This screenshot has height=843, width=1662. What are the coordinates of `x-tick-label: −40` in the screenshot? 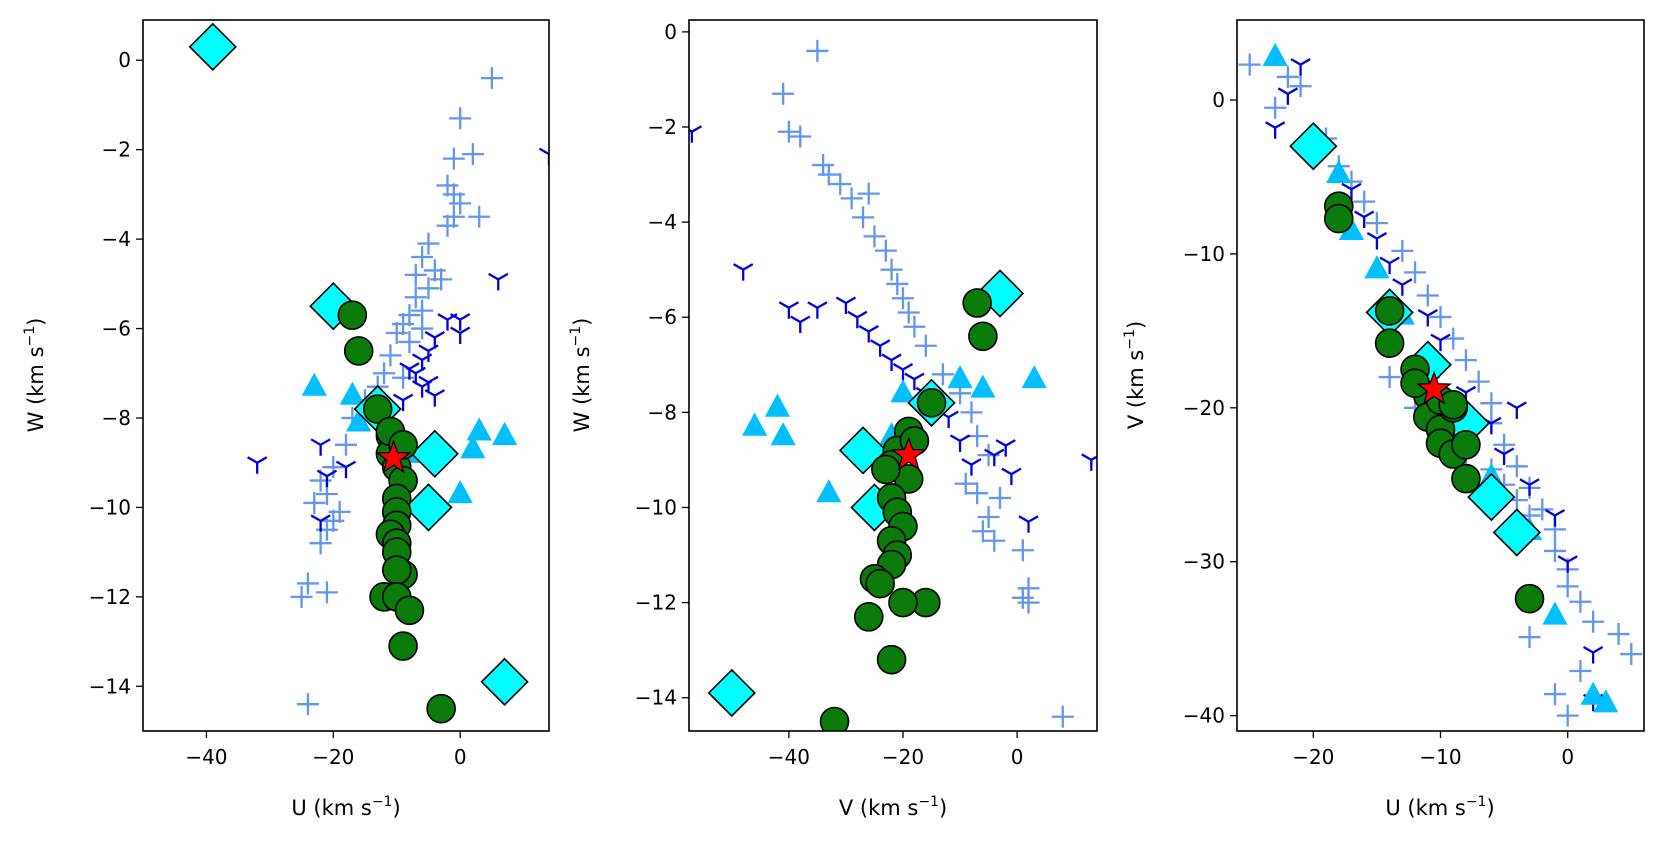 It's located at (789, 757).